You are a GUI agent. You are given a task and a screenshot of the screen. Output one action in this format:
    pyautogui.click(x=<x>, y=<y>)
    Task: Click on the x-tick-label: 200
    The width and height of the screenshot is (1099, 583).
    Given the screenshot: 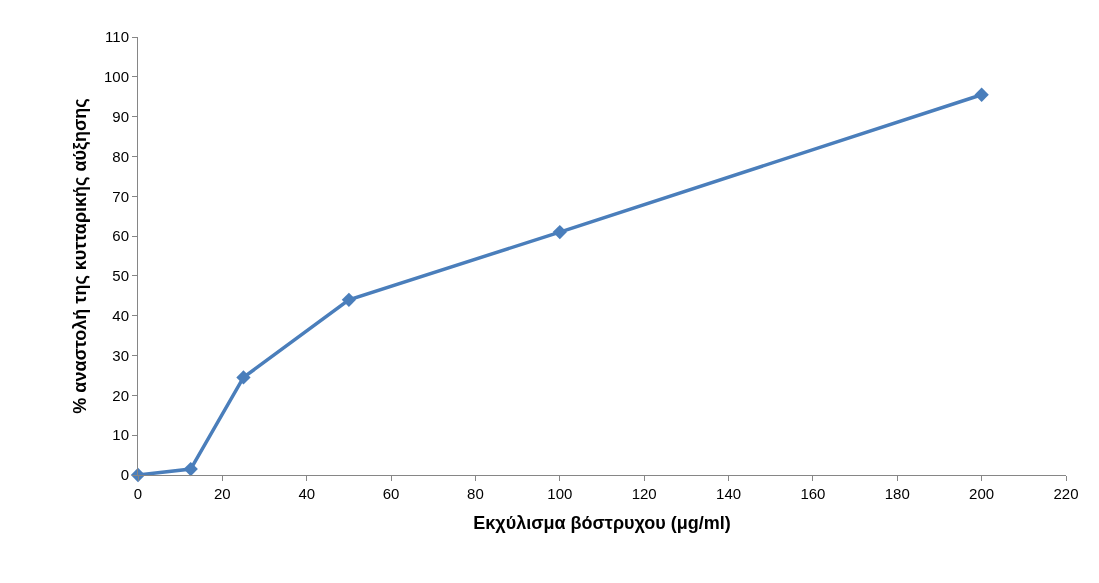 What is the action you would take?
    pyautogui.click(x=982, y=493)
    